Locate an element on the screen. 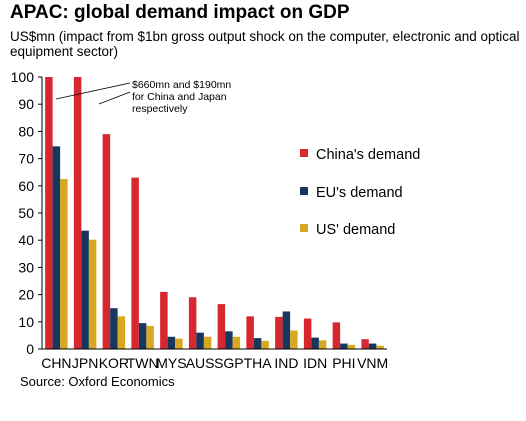 The width and height of the screenshot is (526, 421). bar-phi-eu is located at coordinates (344, 346).